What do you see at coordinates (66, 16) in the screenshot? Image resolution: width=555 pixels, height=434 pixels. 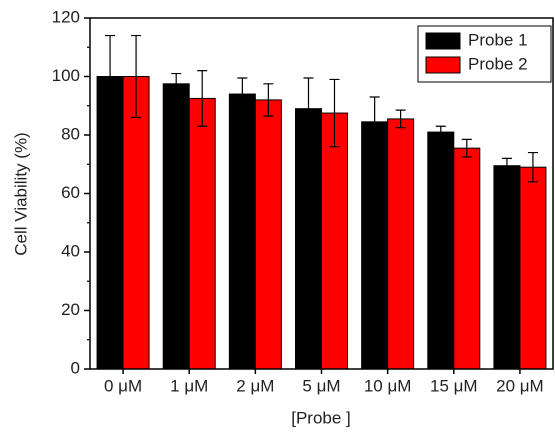 I see `y-tick-label: 120` at bounding box center [66, 16].